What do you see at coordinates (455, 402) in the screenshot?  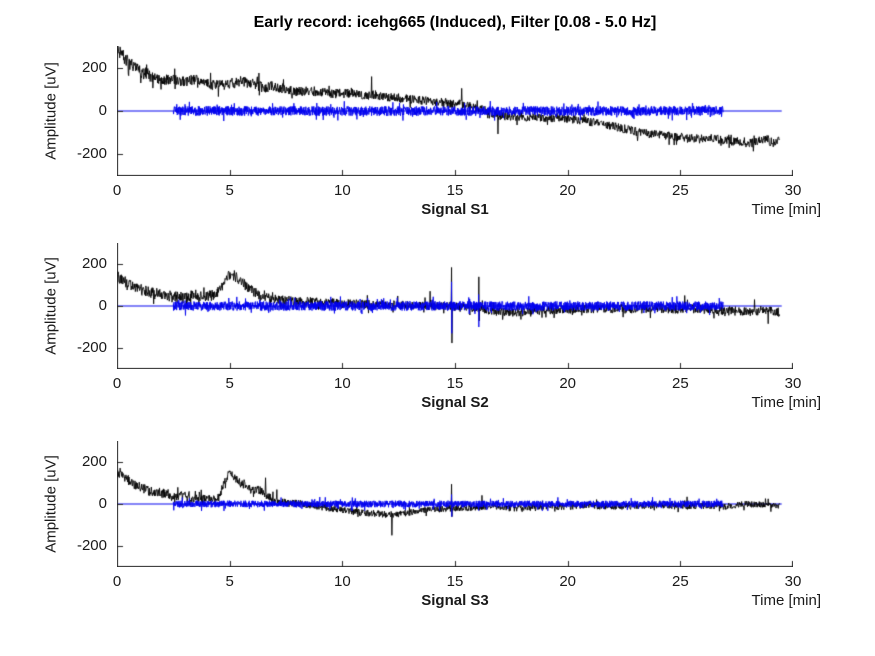 I see `signal-s2-label: Signal S2` at bounding box center [455, 402].